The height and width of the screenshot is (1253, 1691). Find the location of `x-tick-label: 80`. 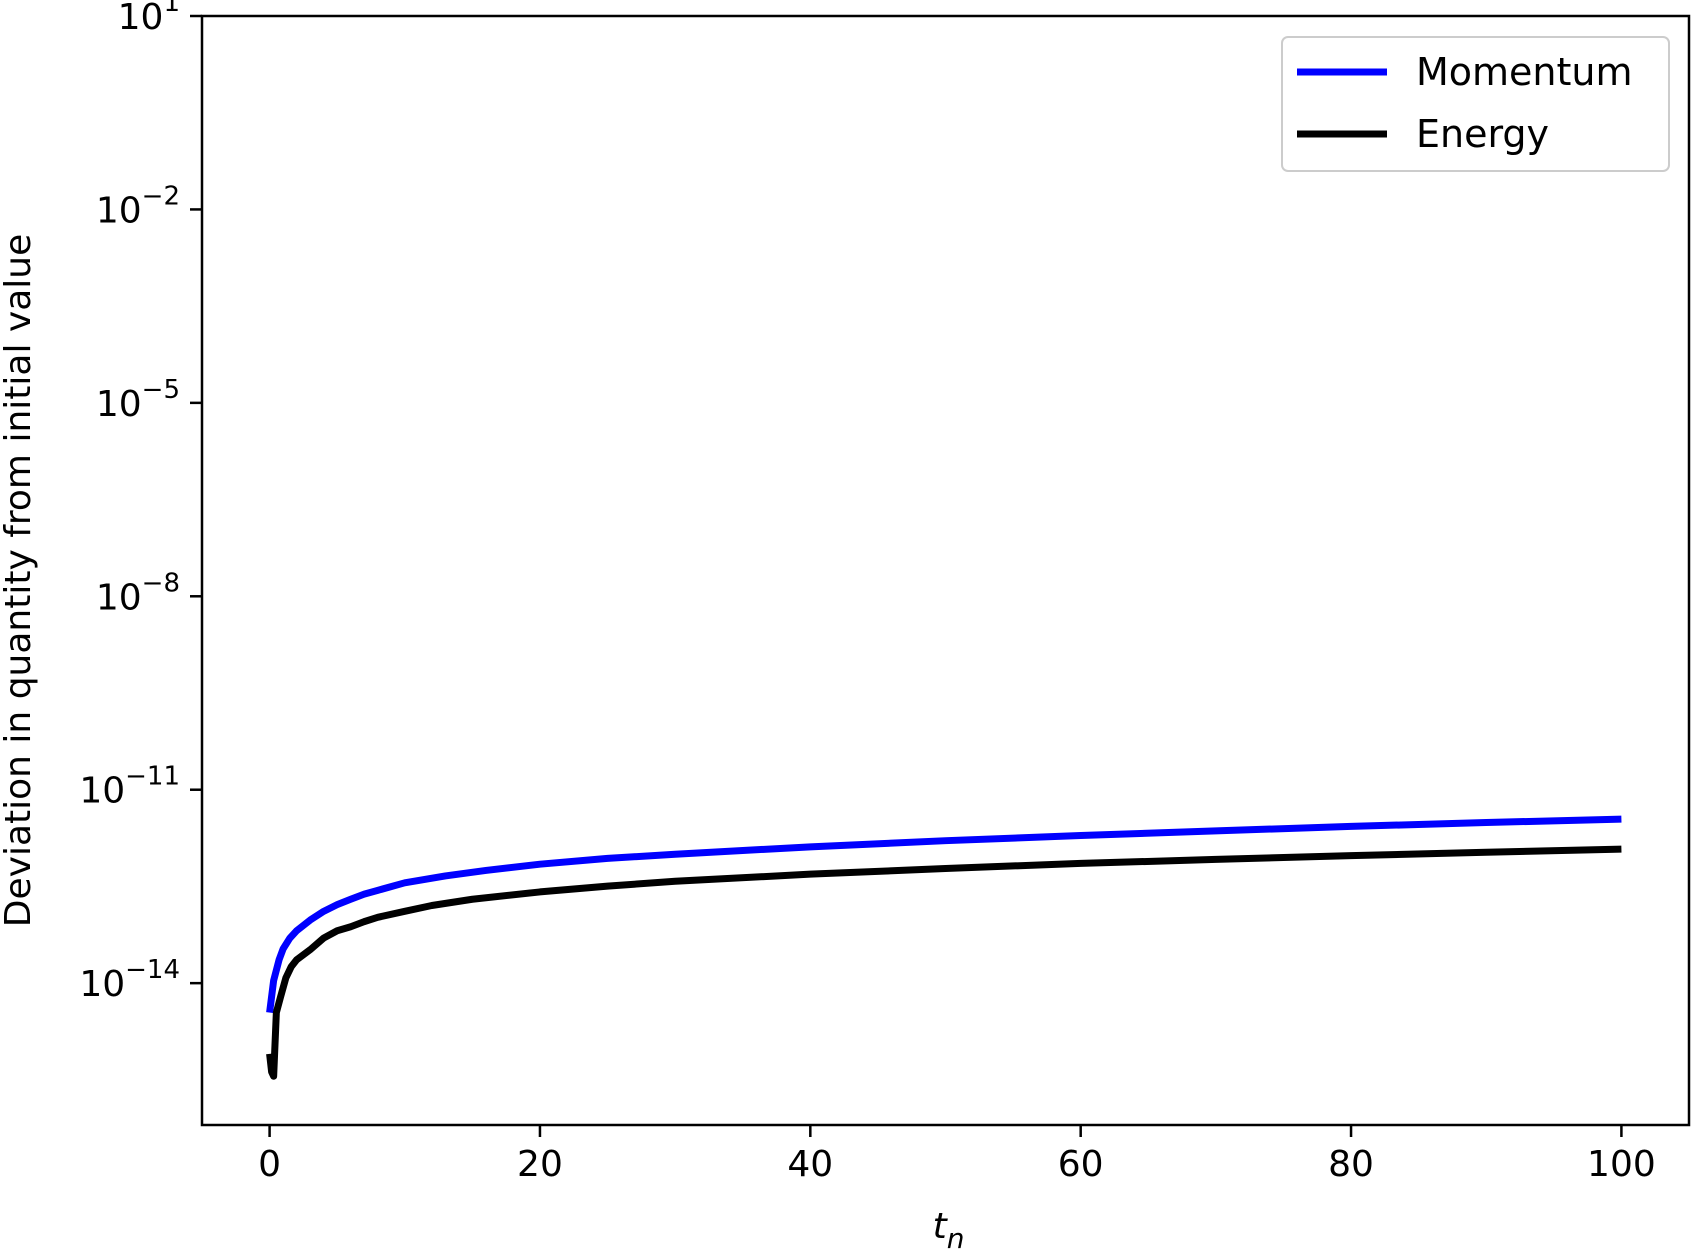

x-tick-label: 80 is located at coordinates (1351, 1164).